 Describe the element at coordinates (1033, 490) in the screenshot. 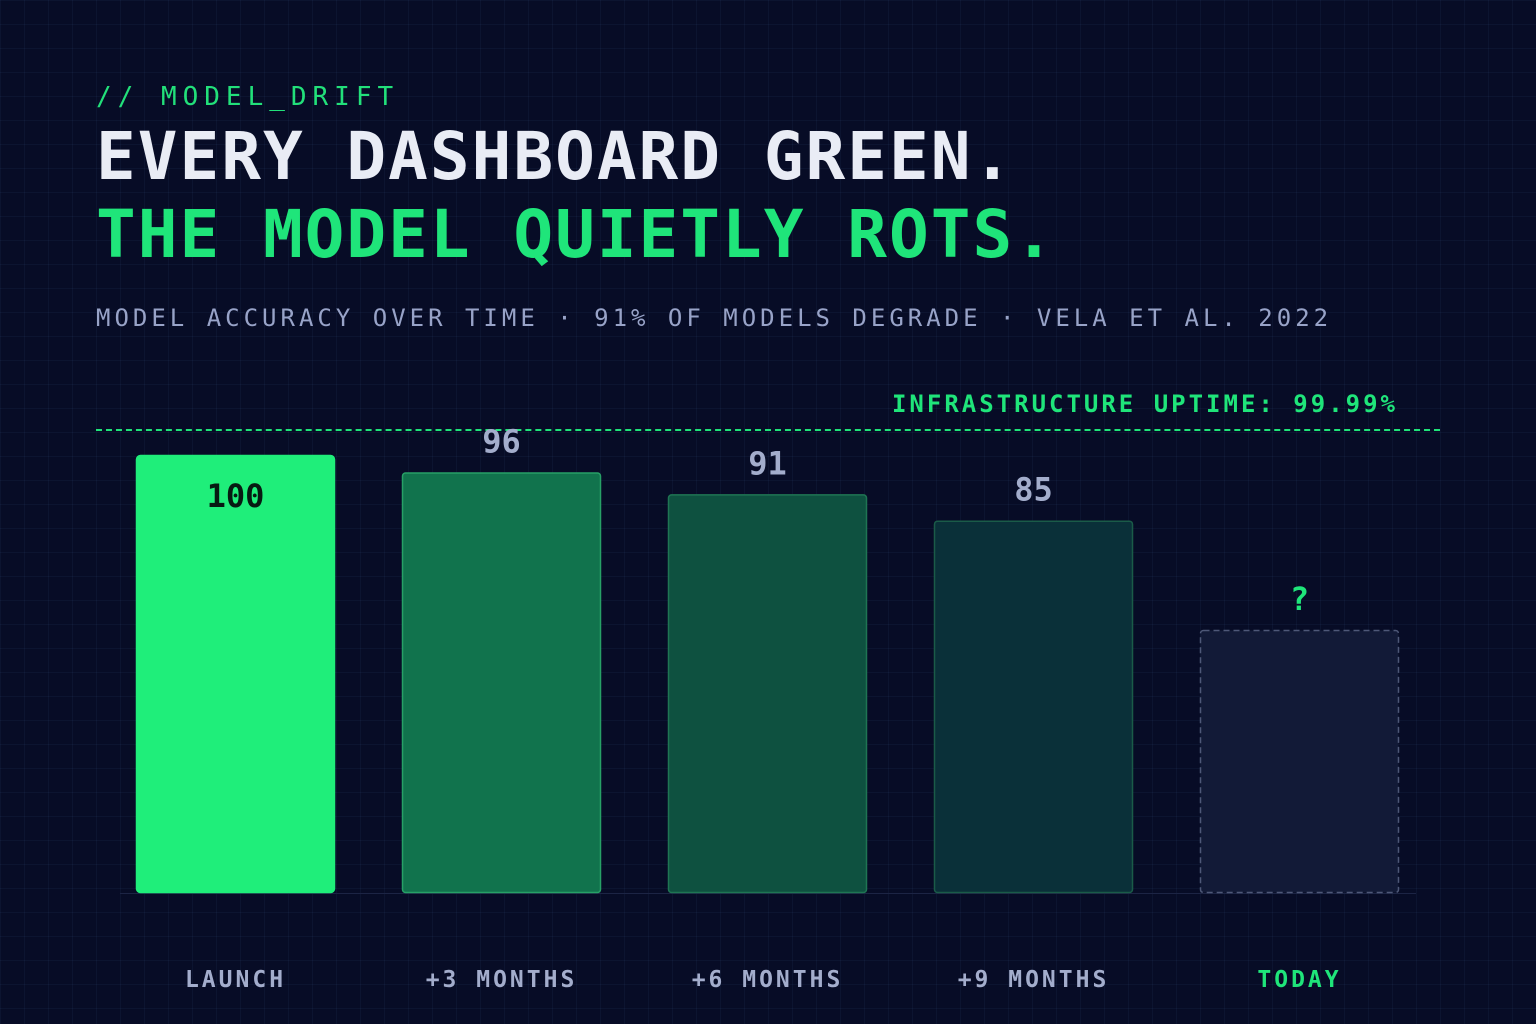

I see `bar-value-label-4: 85` at that location.